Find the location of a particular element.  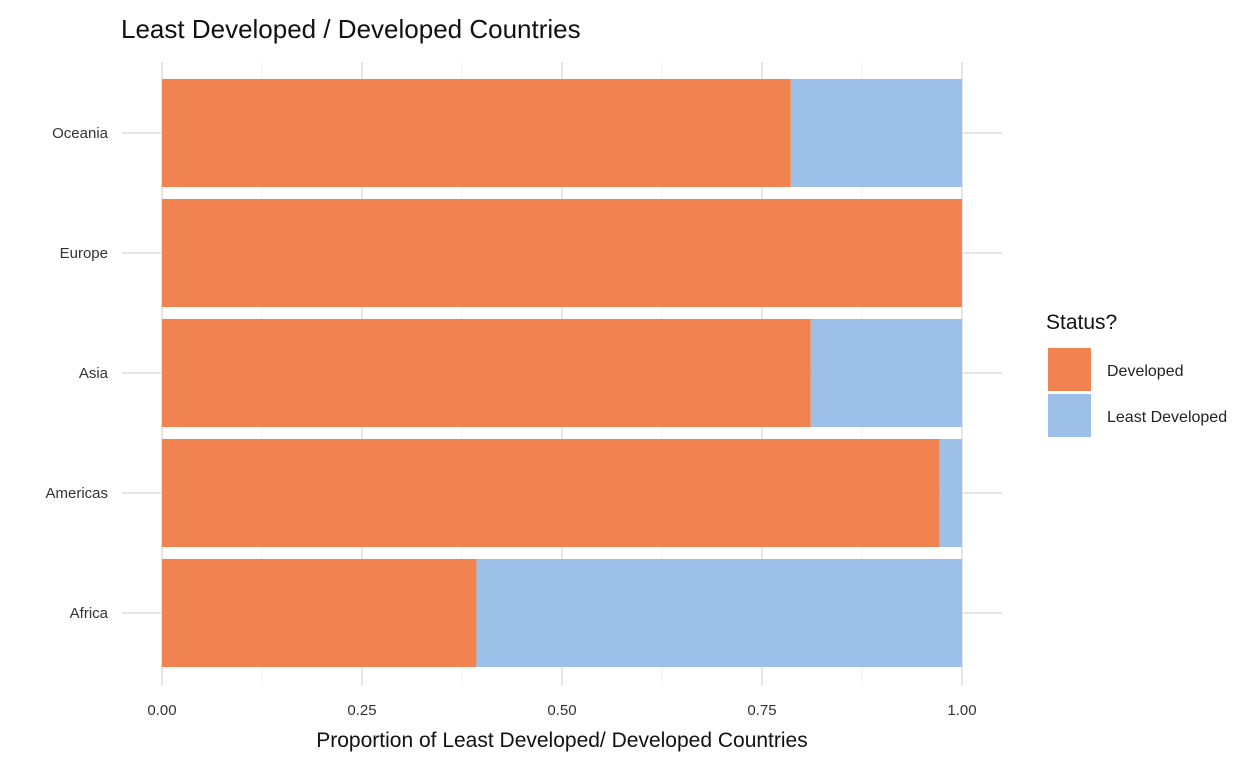

bar-africa-developed is located at coordinates (319, 613).